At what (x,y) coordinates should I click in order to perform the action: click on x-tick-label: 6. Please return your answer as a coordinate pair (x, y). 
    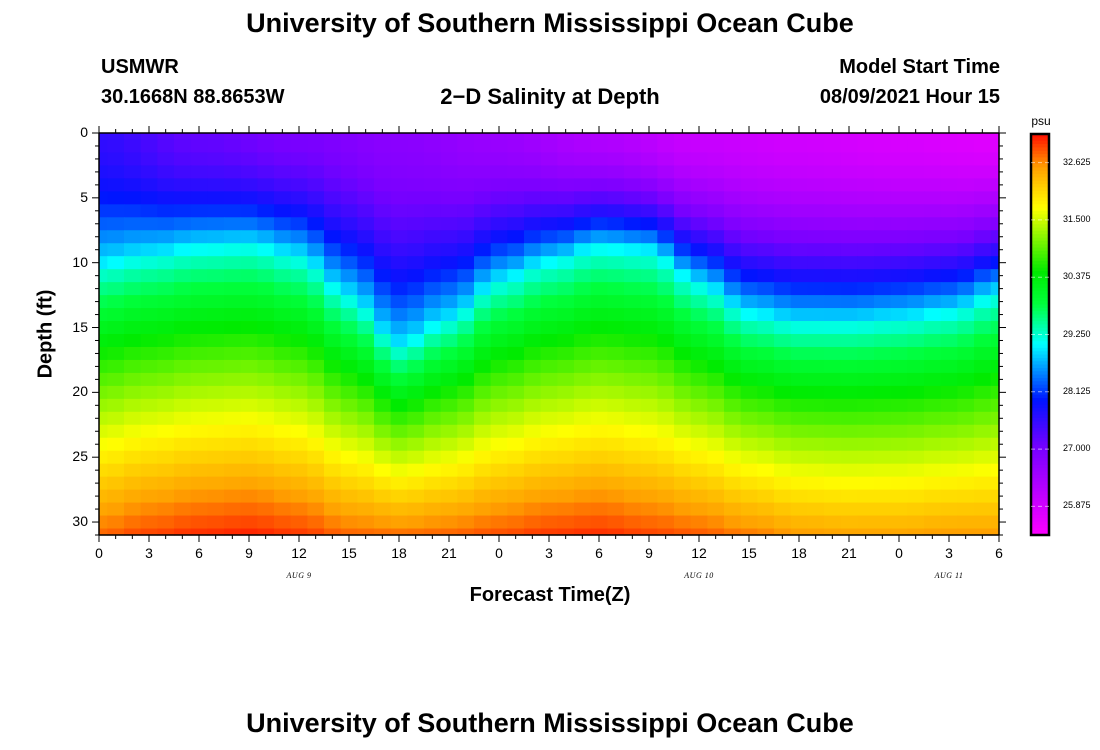
    Looking at the image, I should click on (199, 553).